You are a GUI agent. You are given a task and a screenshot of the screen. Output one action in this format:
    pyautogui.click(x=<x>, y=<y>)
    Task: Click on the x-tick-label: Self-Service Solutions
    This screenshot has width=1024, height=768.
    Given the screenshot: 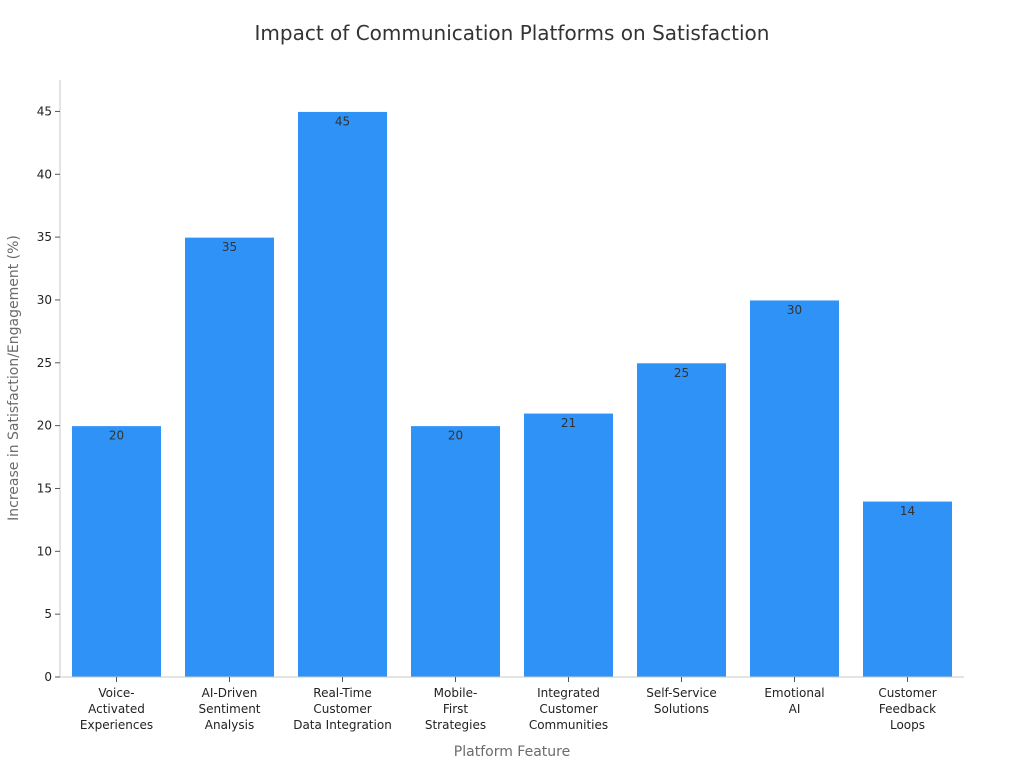 What is the action you would take?
    pyautogui.click(x=681, y=701)
    